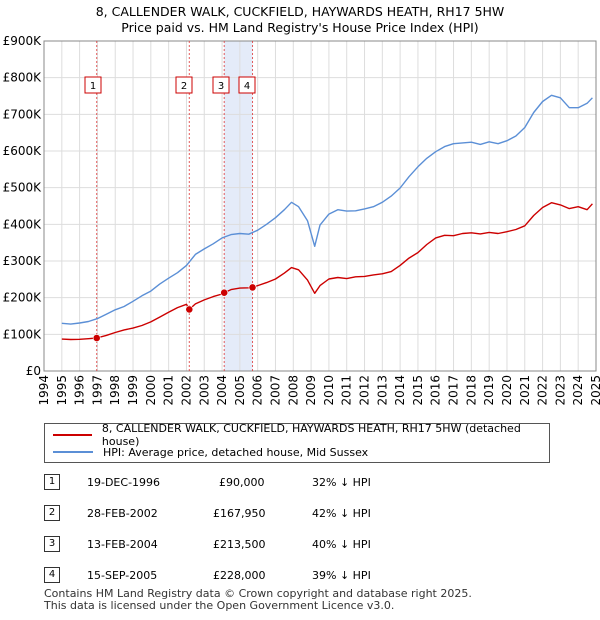 Image resolution: width=600 pixels, height=620 pixels. I want to click on transaction-label-text: 4, so click(247, 86).